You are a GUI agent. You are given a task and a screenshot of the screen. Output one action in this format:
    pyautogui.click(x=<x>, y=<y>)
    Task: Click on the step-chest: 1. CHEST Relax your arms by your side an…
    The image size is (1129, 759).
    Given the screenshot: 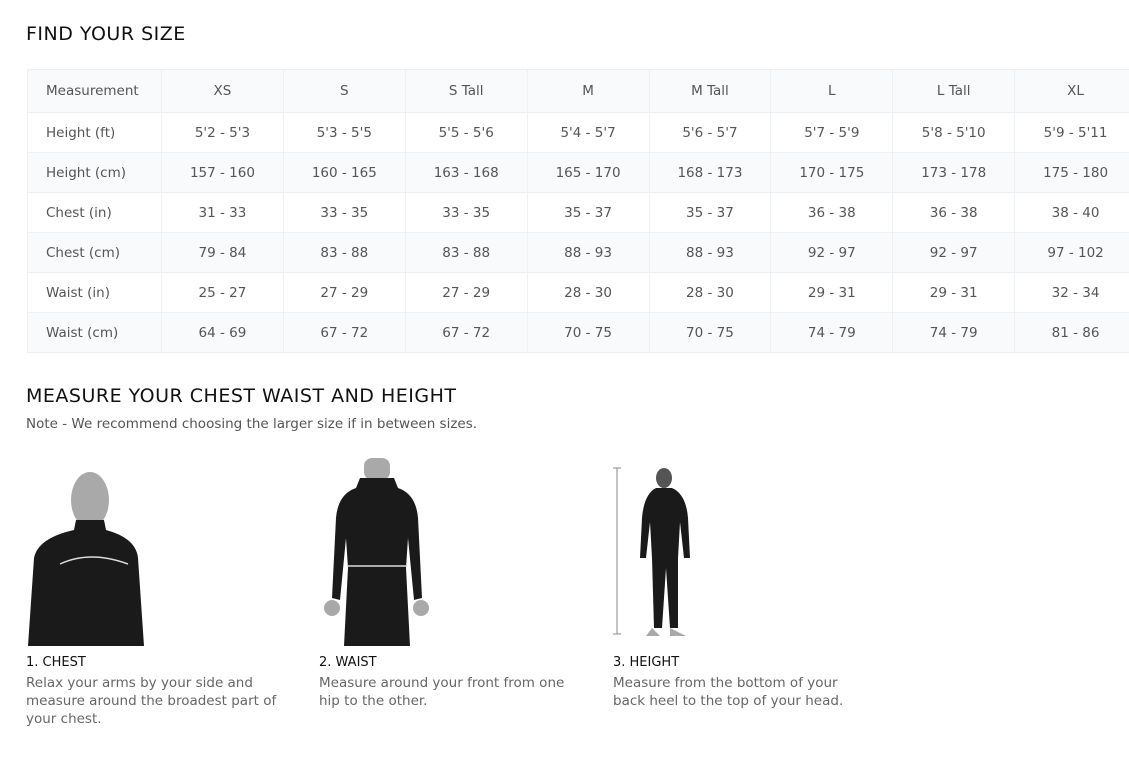 What is the action you would take?
    pyautogui.click(x=156, y=691)
    